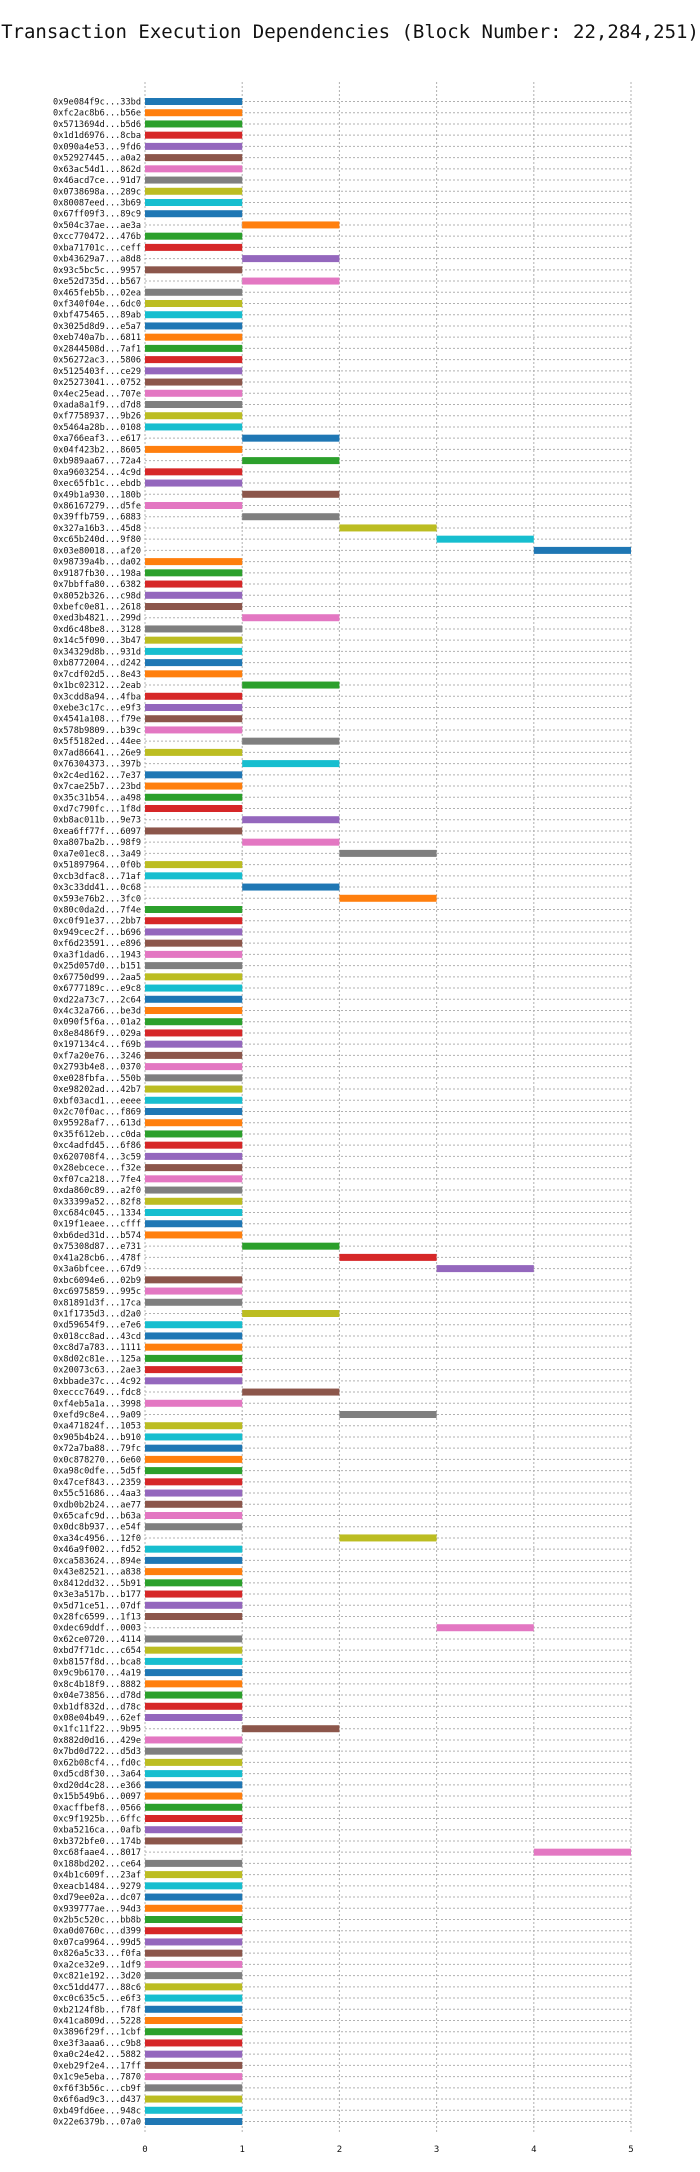 The image size is (700, 2172). I want to click on transaction-label: 0xbd7f71dc...c654, so click(97, 1651).